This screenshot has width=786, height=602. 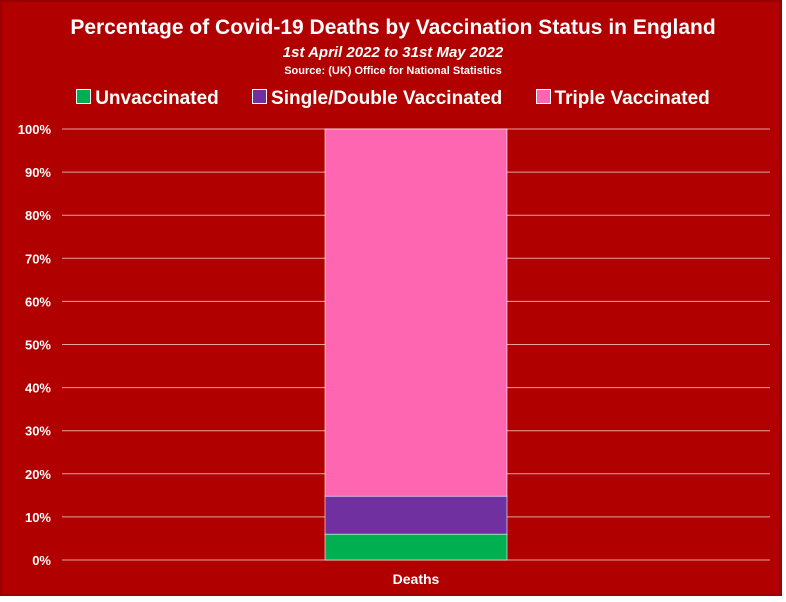 What do you see at coordinates (393, 52) in the screenshot?
I see `chart-subtitle: 1st April 2022 to 31st May 2022` at bounding box center [393, 52].